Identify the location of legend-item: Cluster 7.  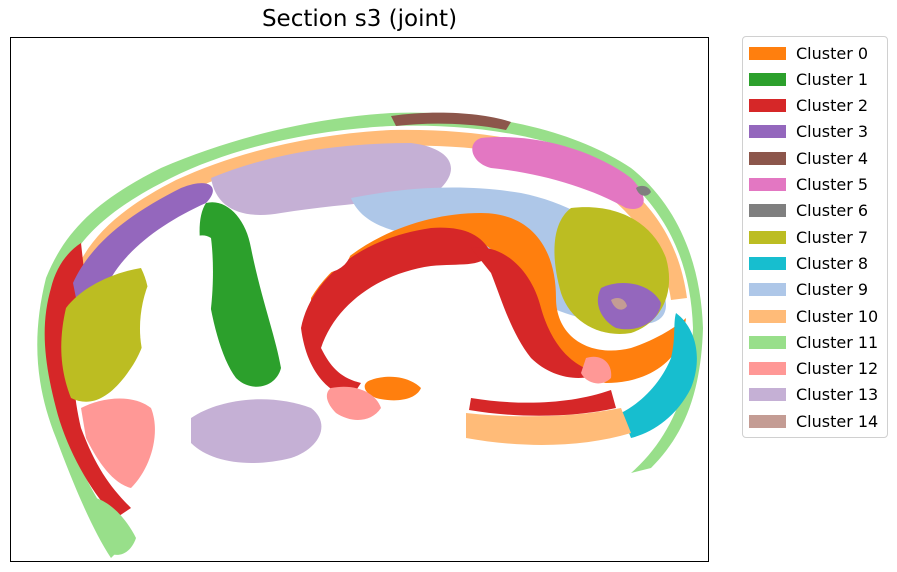
(808, 237).